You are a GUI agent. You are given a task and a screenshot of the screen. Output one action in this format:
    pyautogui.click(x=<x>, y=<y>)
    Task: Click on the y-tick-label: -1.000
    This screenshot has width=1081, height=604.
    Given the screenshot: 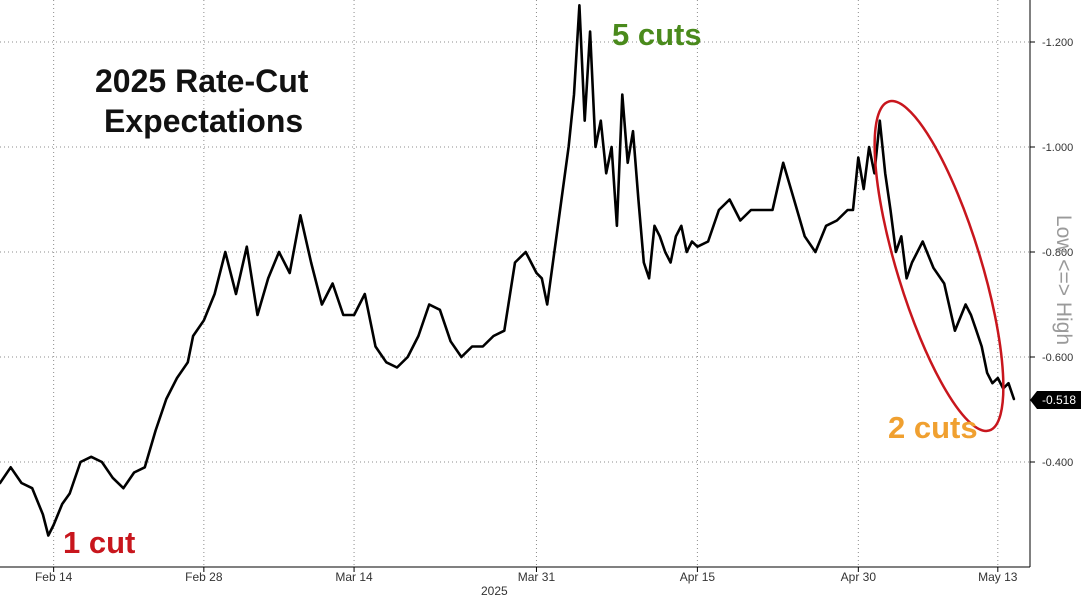 What is the action you would take?
    pyautogui.click(x=1057, y=148)
    